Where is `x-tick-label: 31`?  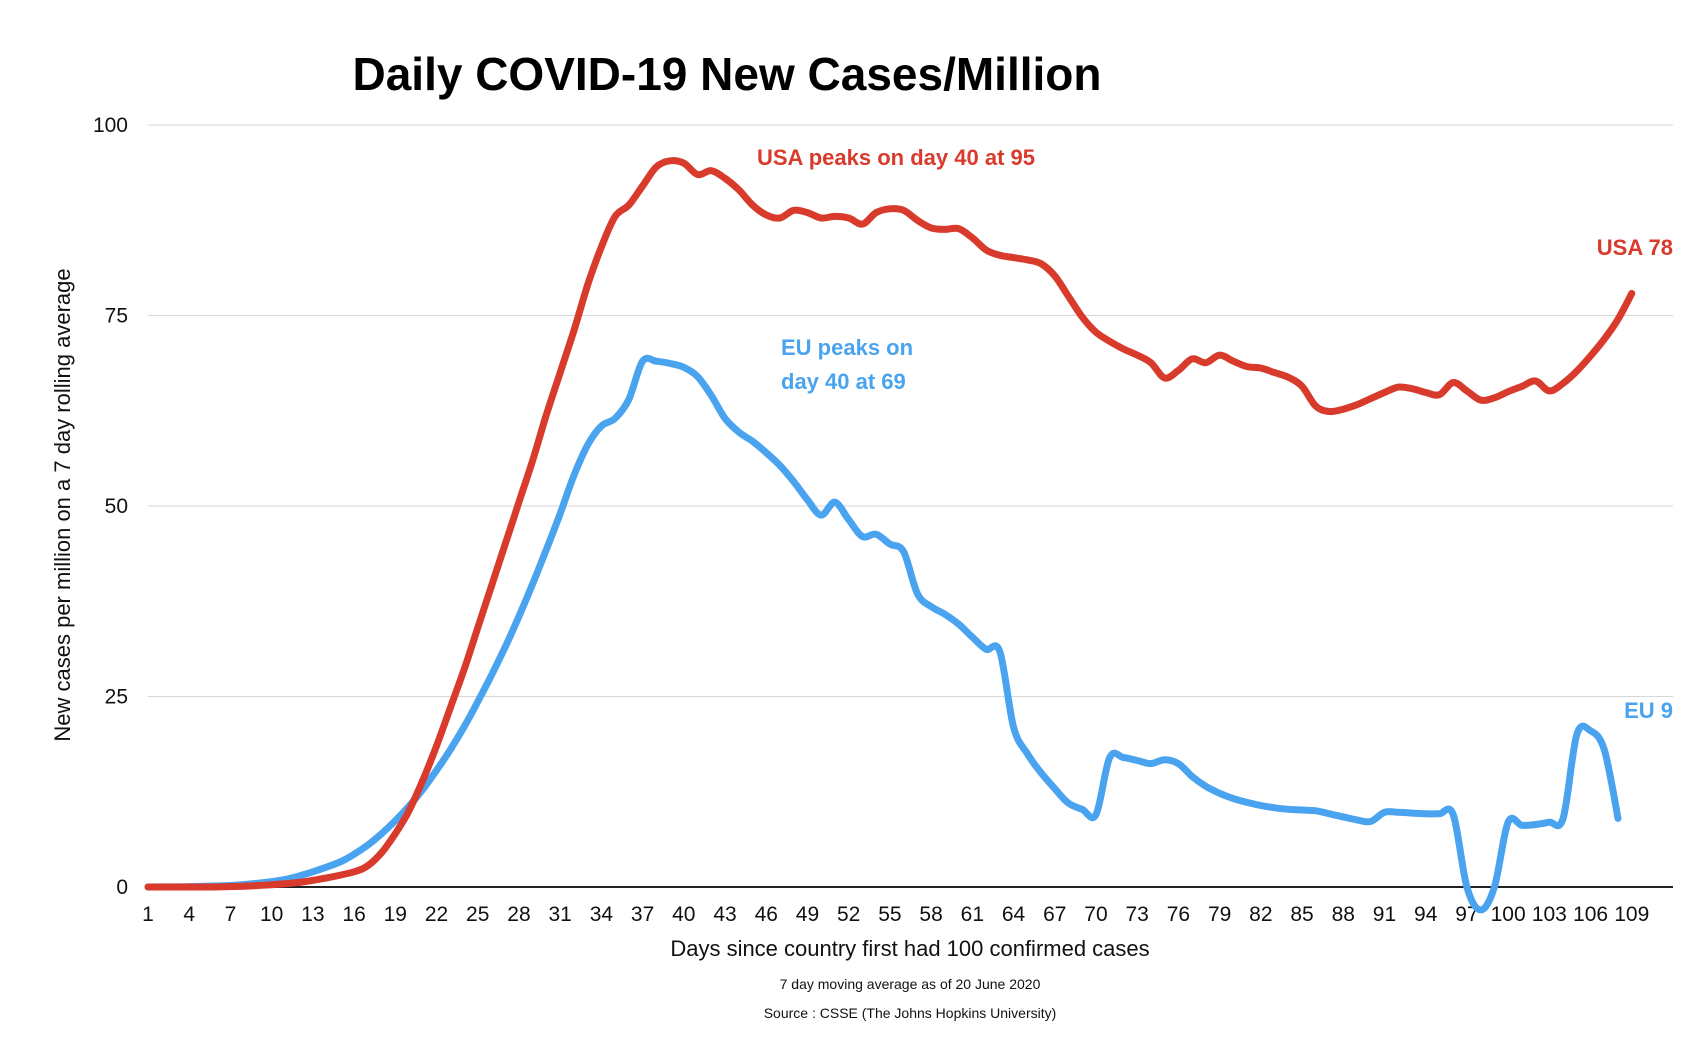
x-tick-label: 31 is located at coordinates (559, 914).